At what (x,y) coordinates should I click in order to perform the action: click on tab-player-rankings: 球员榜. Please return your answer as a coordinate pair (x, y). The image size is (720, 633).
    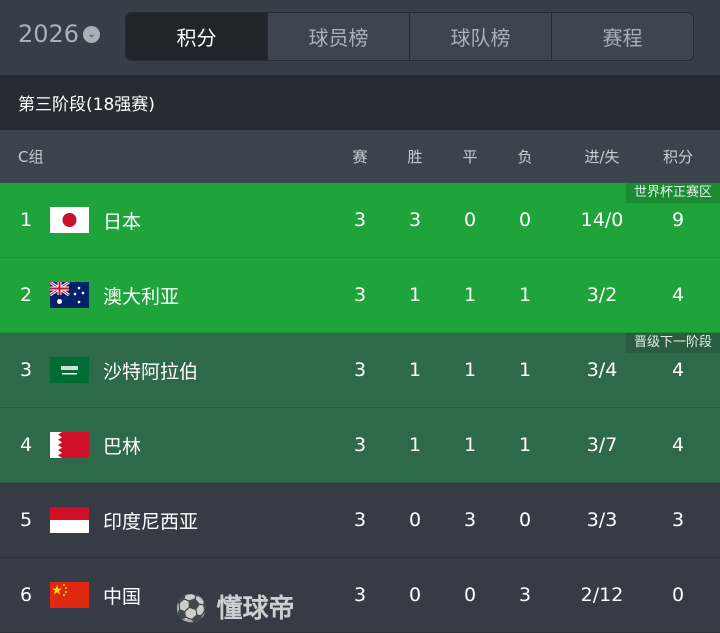
    Looking at the image, I should click on (338, 36).